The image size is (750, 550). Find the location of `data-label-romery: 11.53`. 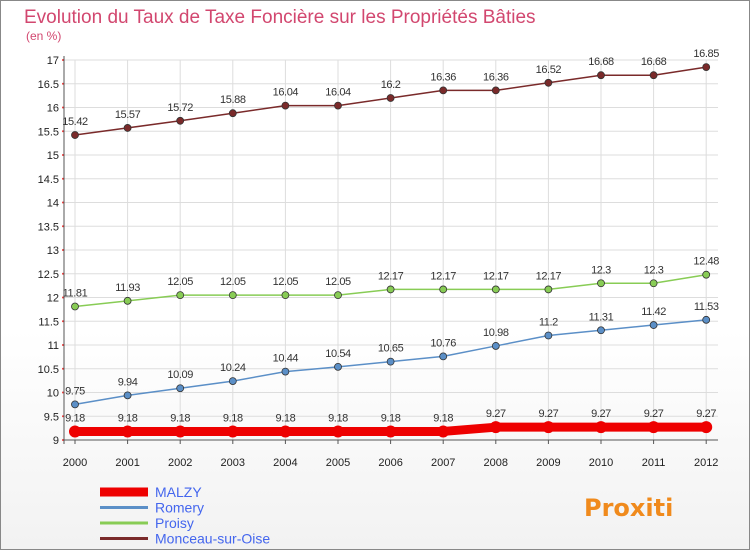

data-label-romery: 11.53 is located at coordinates (706, 307).